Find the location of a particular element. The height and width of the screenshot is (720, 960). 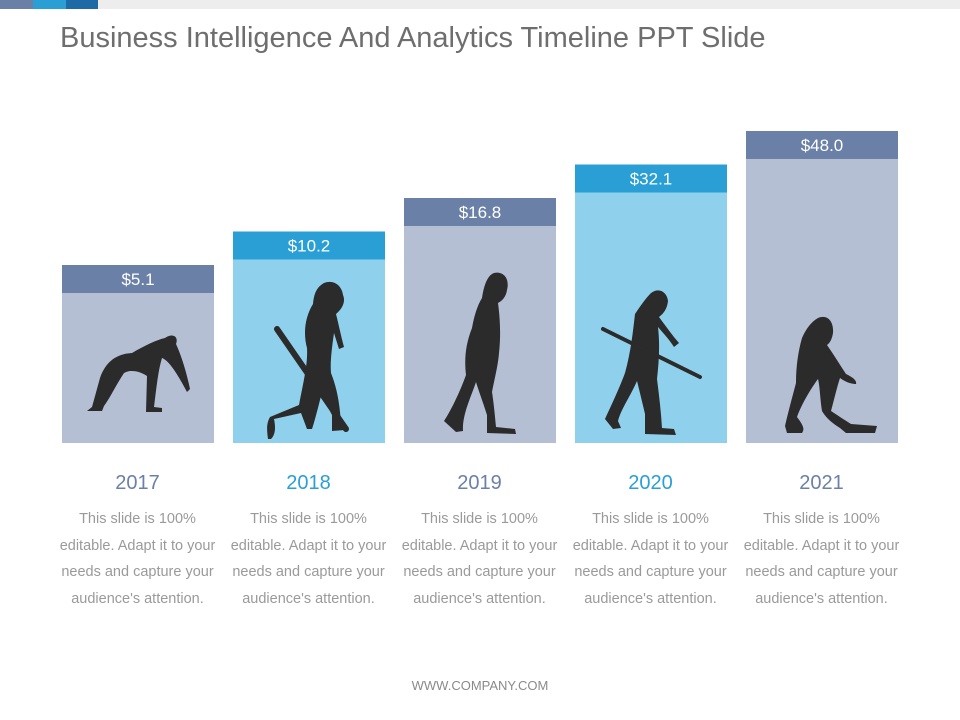

walking-ape-with-stick-silhouette-icon is located at coordinates (308, 360).